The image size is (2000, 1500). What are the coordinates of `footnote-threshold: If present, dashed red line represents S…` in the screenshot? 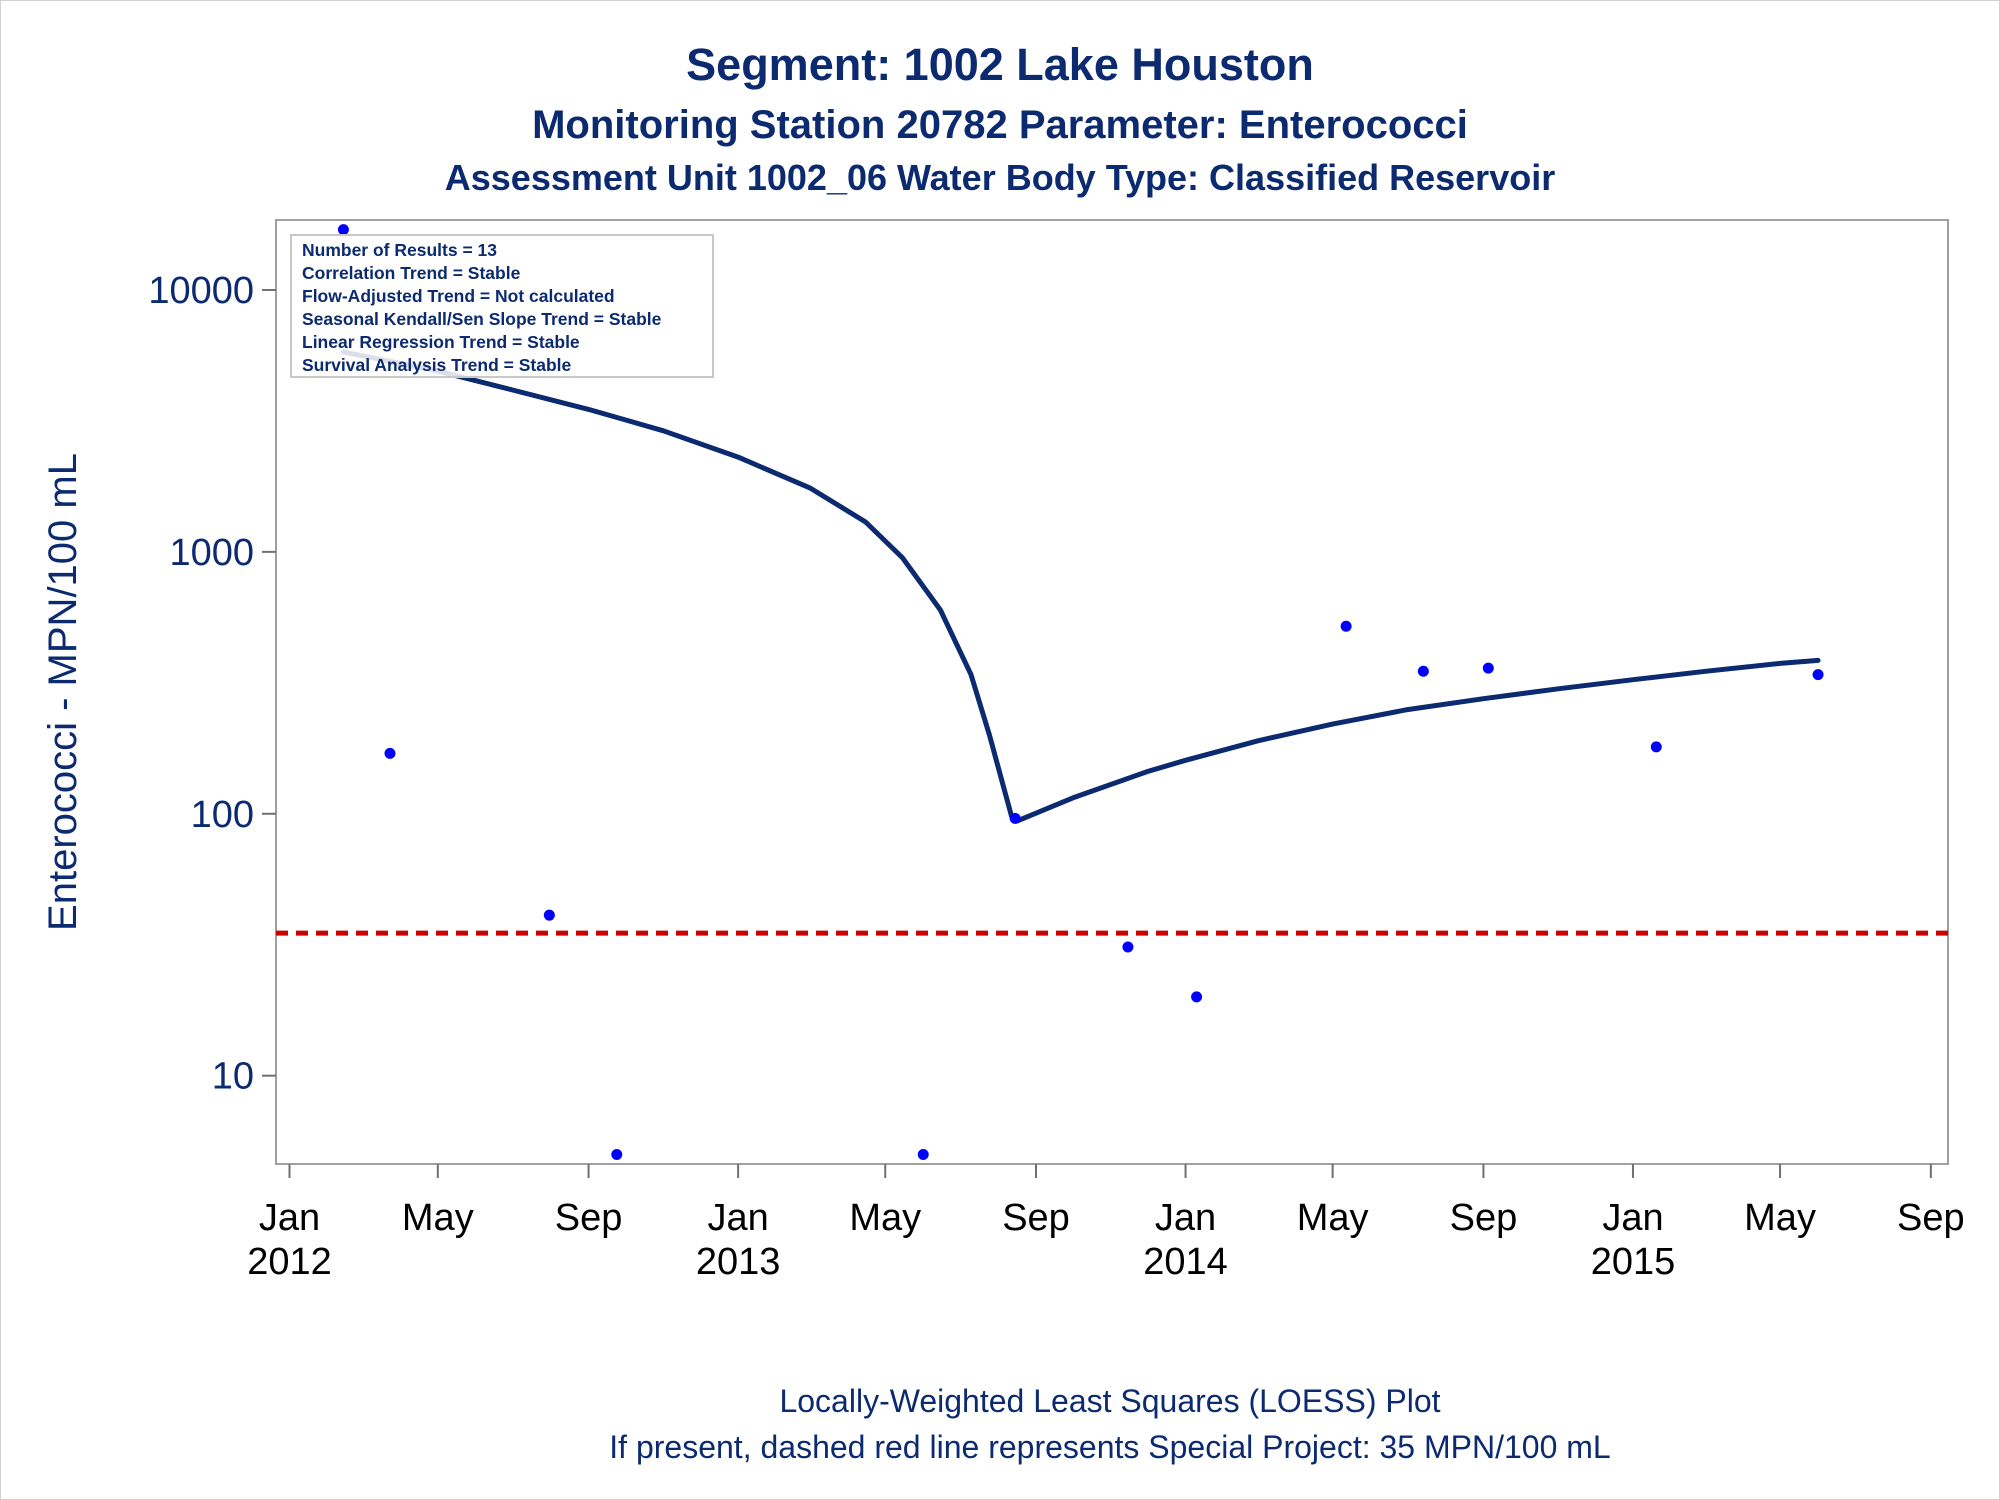 It's located at (1109, 1447).